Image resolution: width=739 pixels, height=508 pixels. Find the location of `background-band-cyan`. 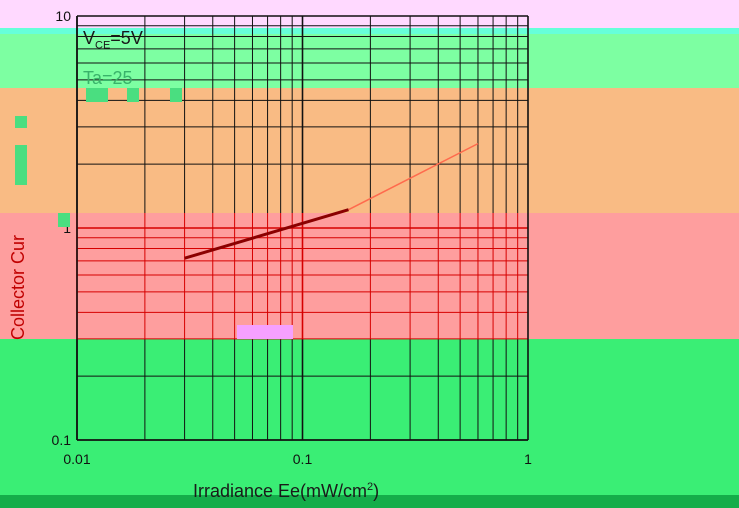

background-band-cyan is located at coordinates (369, 31).